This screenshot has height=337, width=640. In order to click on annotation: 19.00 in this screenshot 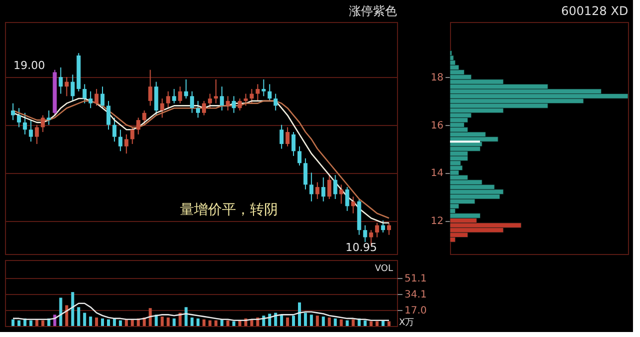, I will do `click(29, 65)`.